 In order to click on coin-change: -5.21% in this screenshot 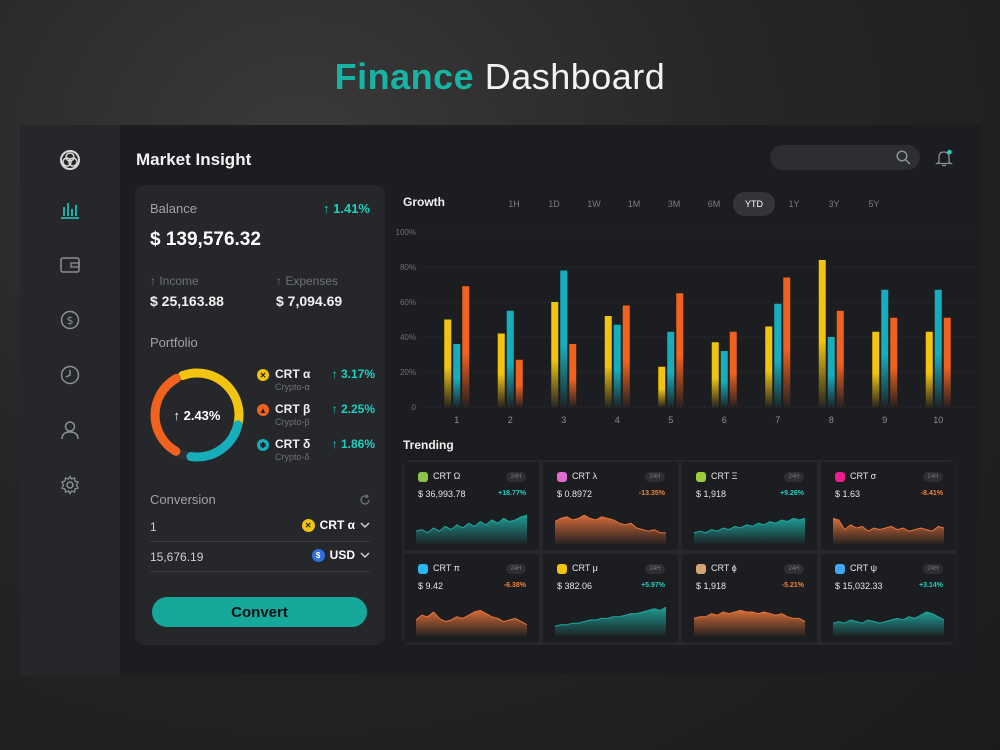, I will do `click(792, 585)`.